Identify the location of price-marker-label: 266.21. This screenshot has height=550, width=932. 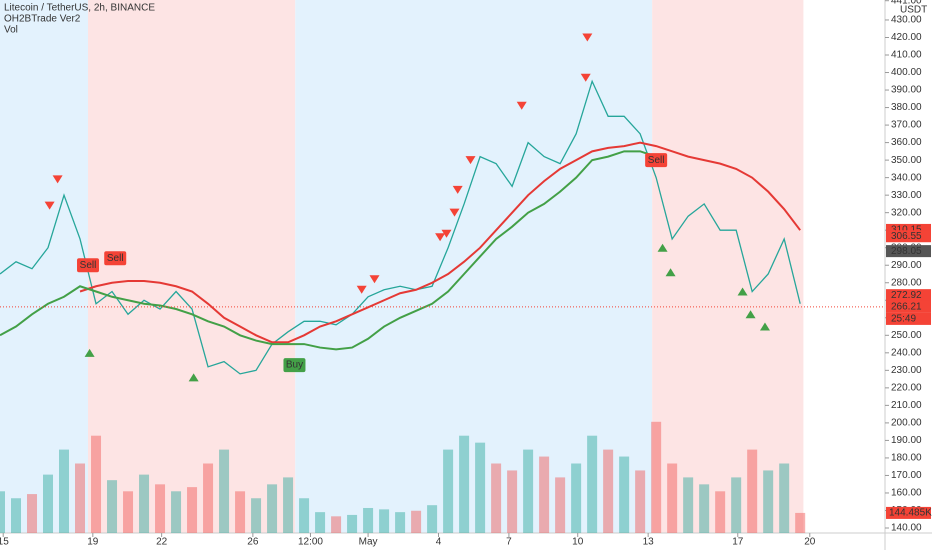
(906, 307).